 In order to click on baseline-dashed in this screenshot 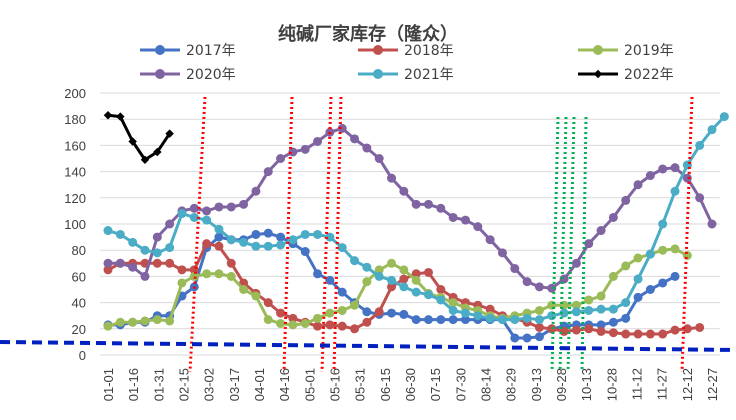, I will do `click(368, 346)`.